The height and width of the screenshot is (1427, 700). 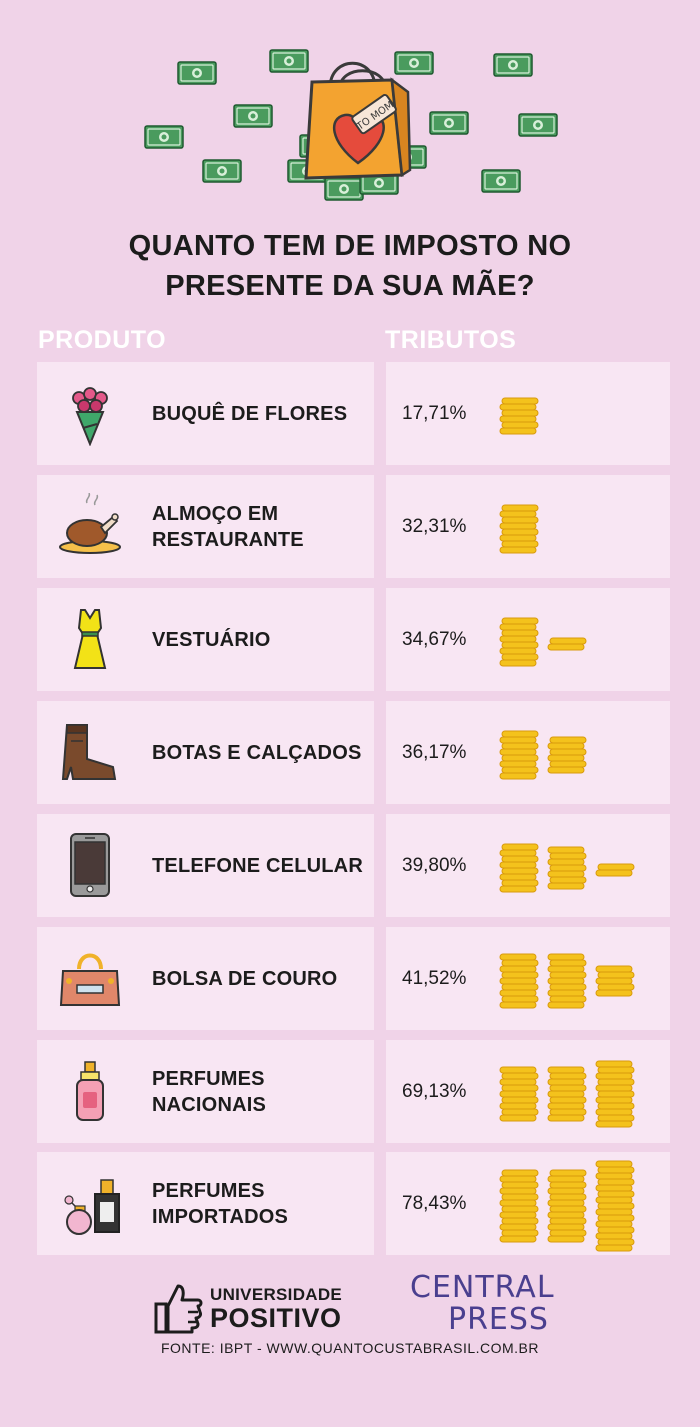 What do you see at coordinates (482, 1287) in the screenshot?
I see `cp-logo-line-1: CENTRAL` at bounding box center [482, 1287].